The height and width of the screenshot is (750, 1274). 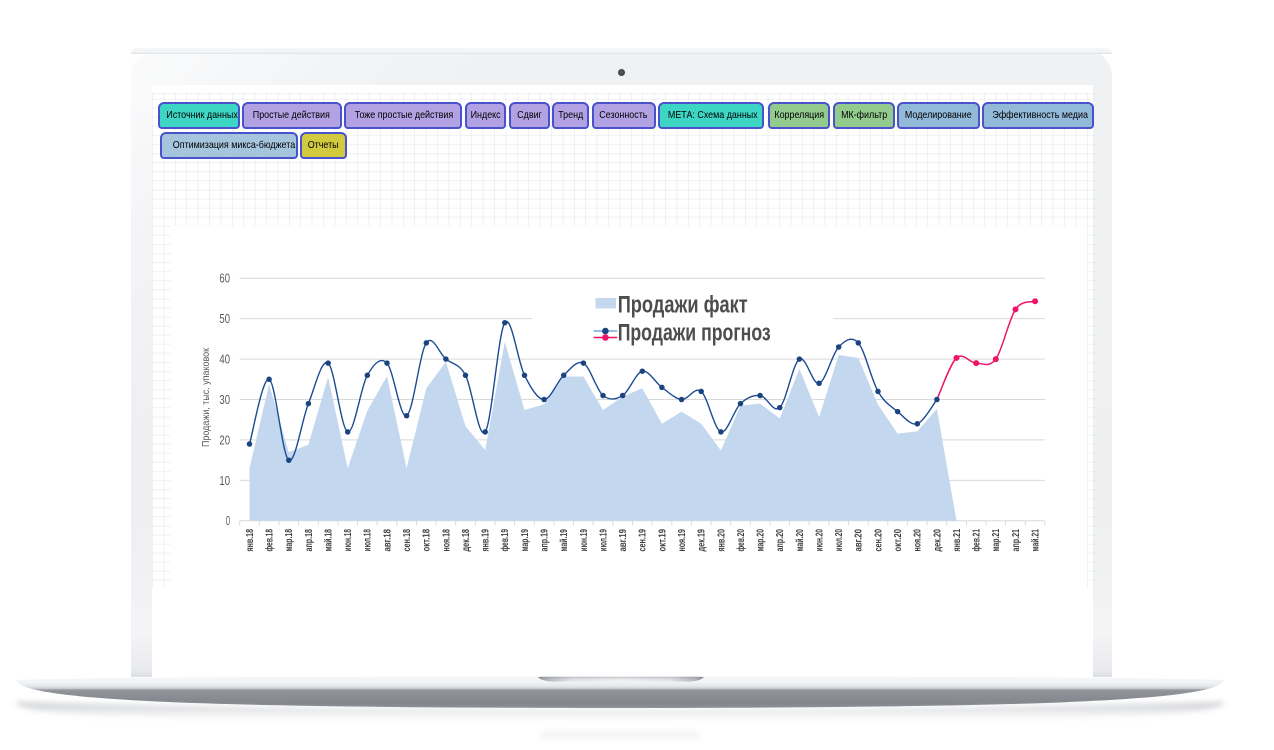 I want to click on svg-text: янв.21, so click(x=957, y=540).